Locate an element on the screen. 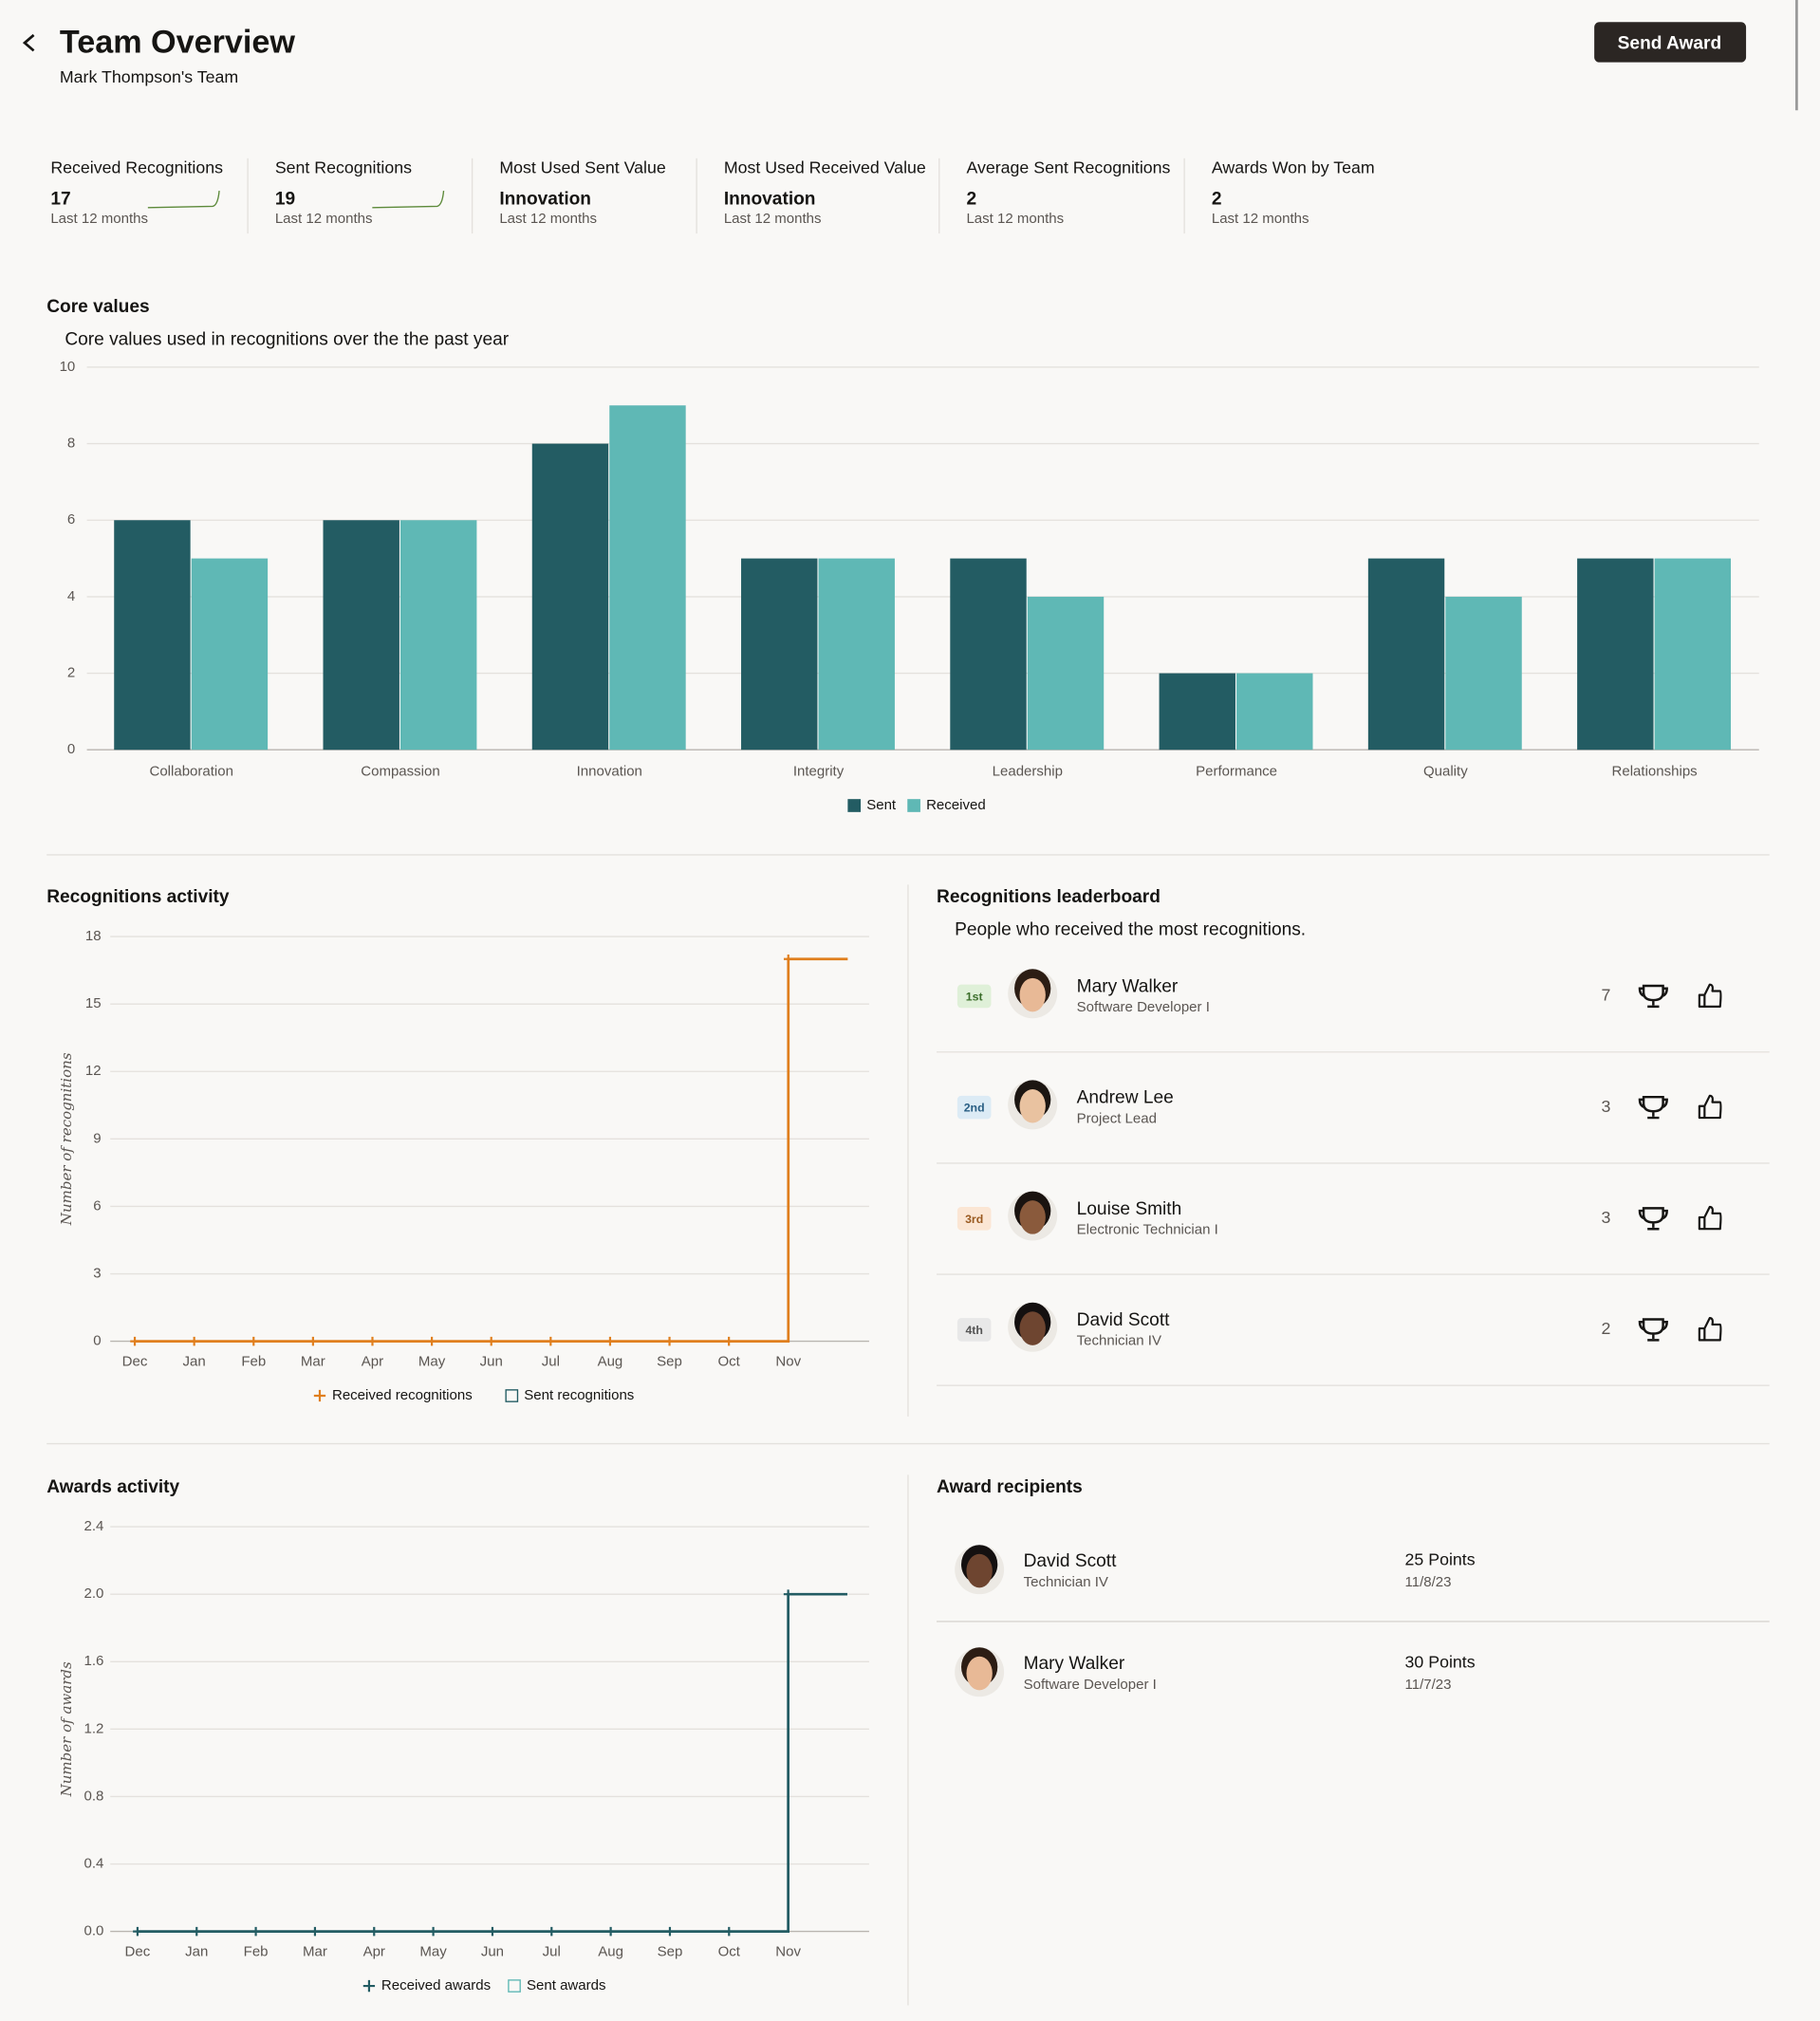  y-axis-title: Number of recognitions is located at coordinates (66, 1139).